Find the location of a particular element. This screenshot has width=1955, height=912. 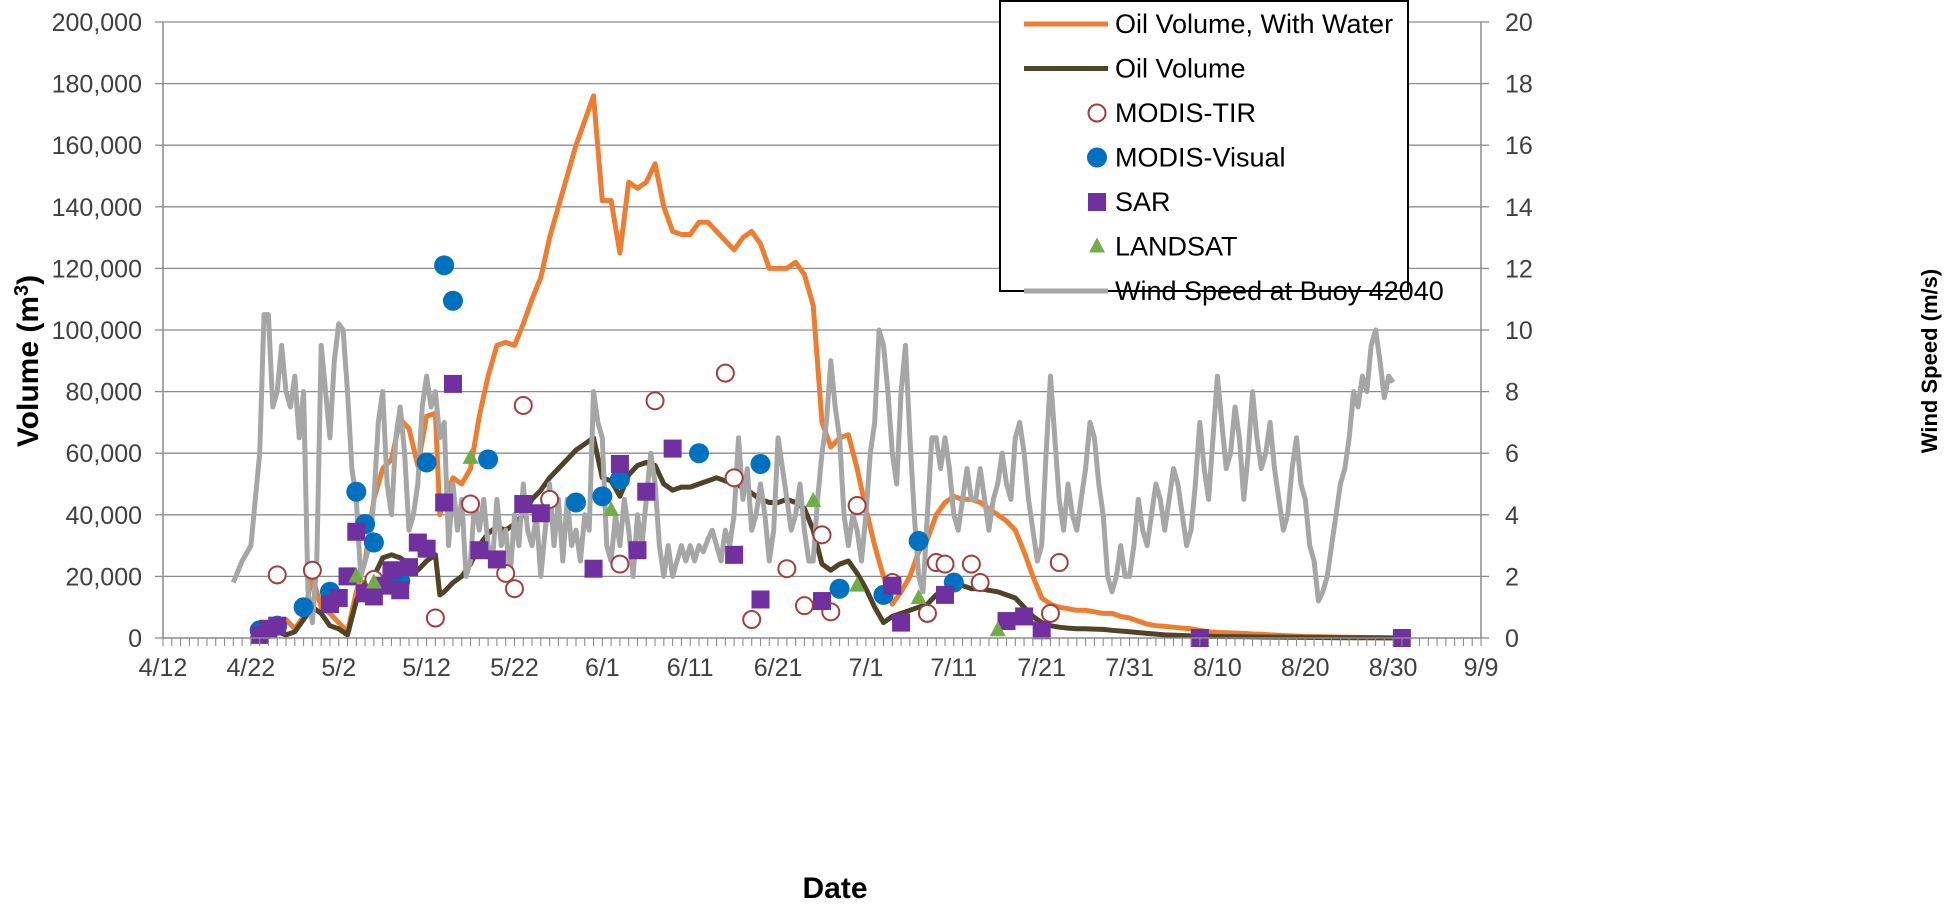

y-tick-label: 80,000 is located at coordinates (104, 393).